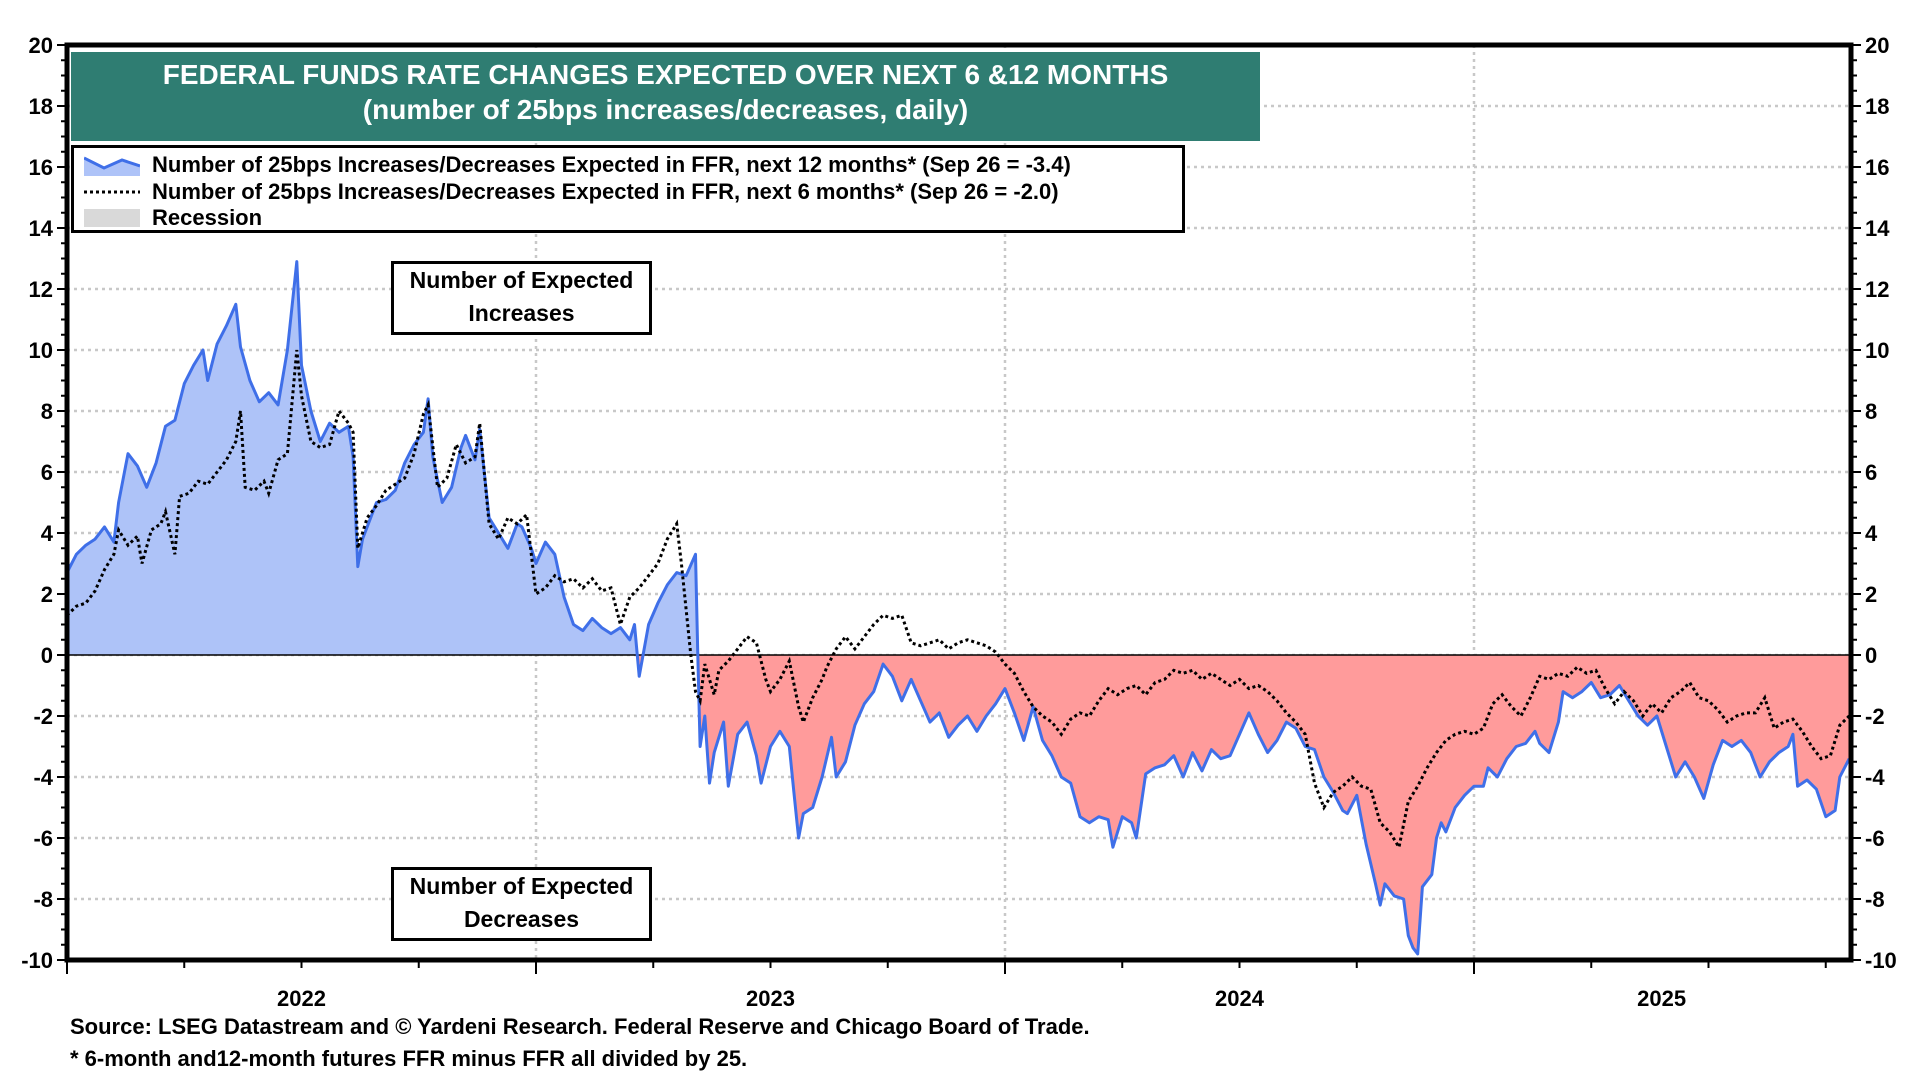 Image resolution: width=1920 pixels, height=1080 pixels. Describe the element at coordinates (47, 533) in the screenshot. I see `y-tick-label-left: 4` at that location.